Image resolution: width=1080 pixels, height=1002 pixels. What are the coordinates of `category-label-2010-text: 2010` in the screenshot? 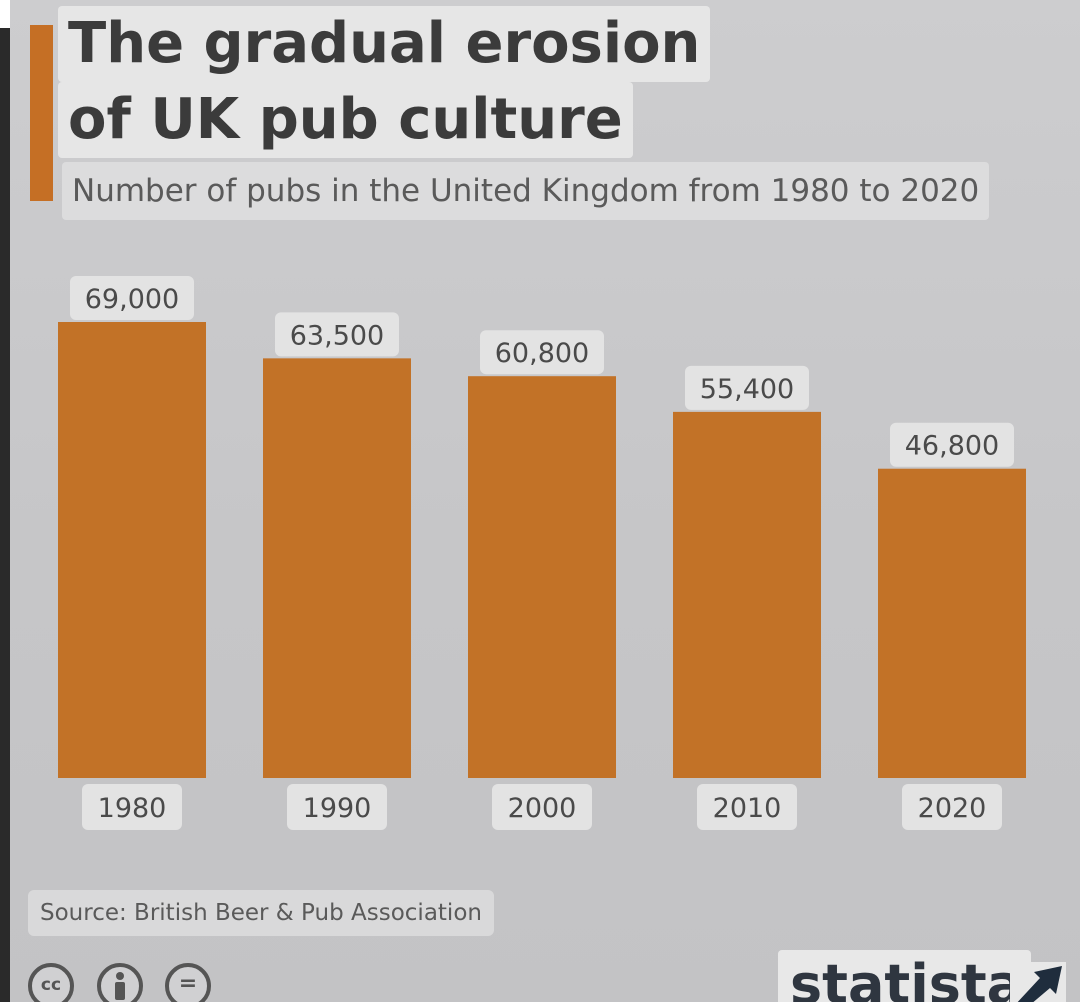 It's located at (747, 808).